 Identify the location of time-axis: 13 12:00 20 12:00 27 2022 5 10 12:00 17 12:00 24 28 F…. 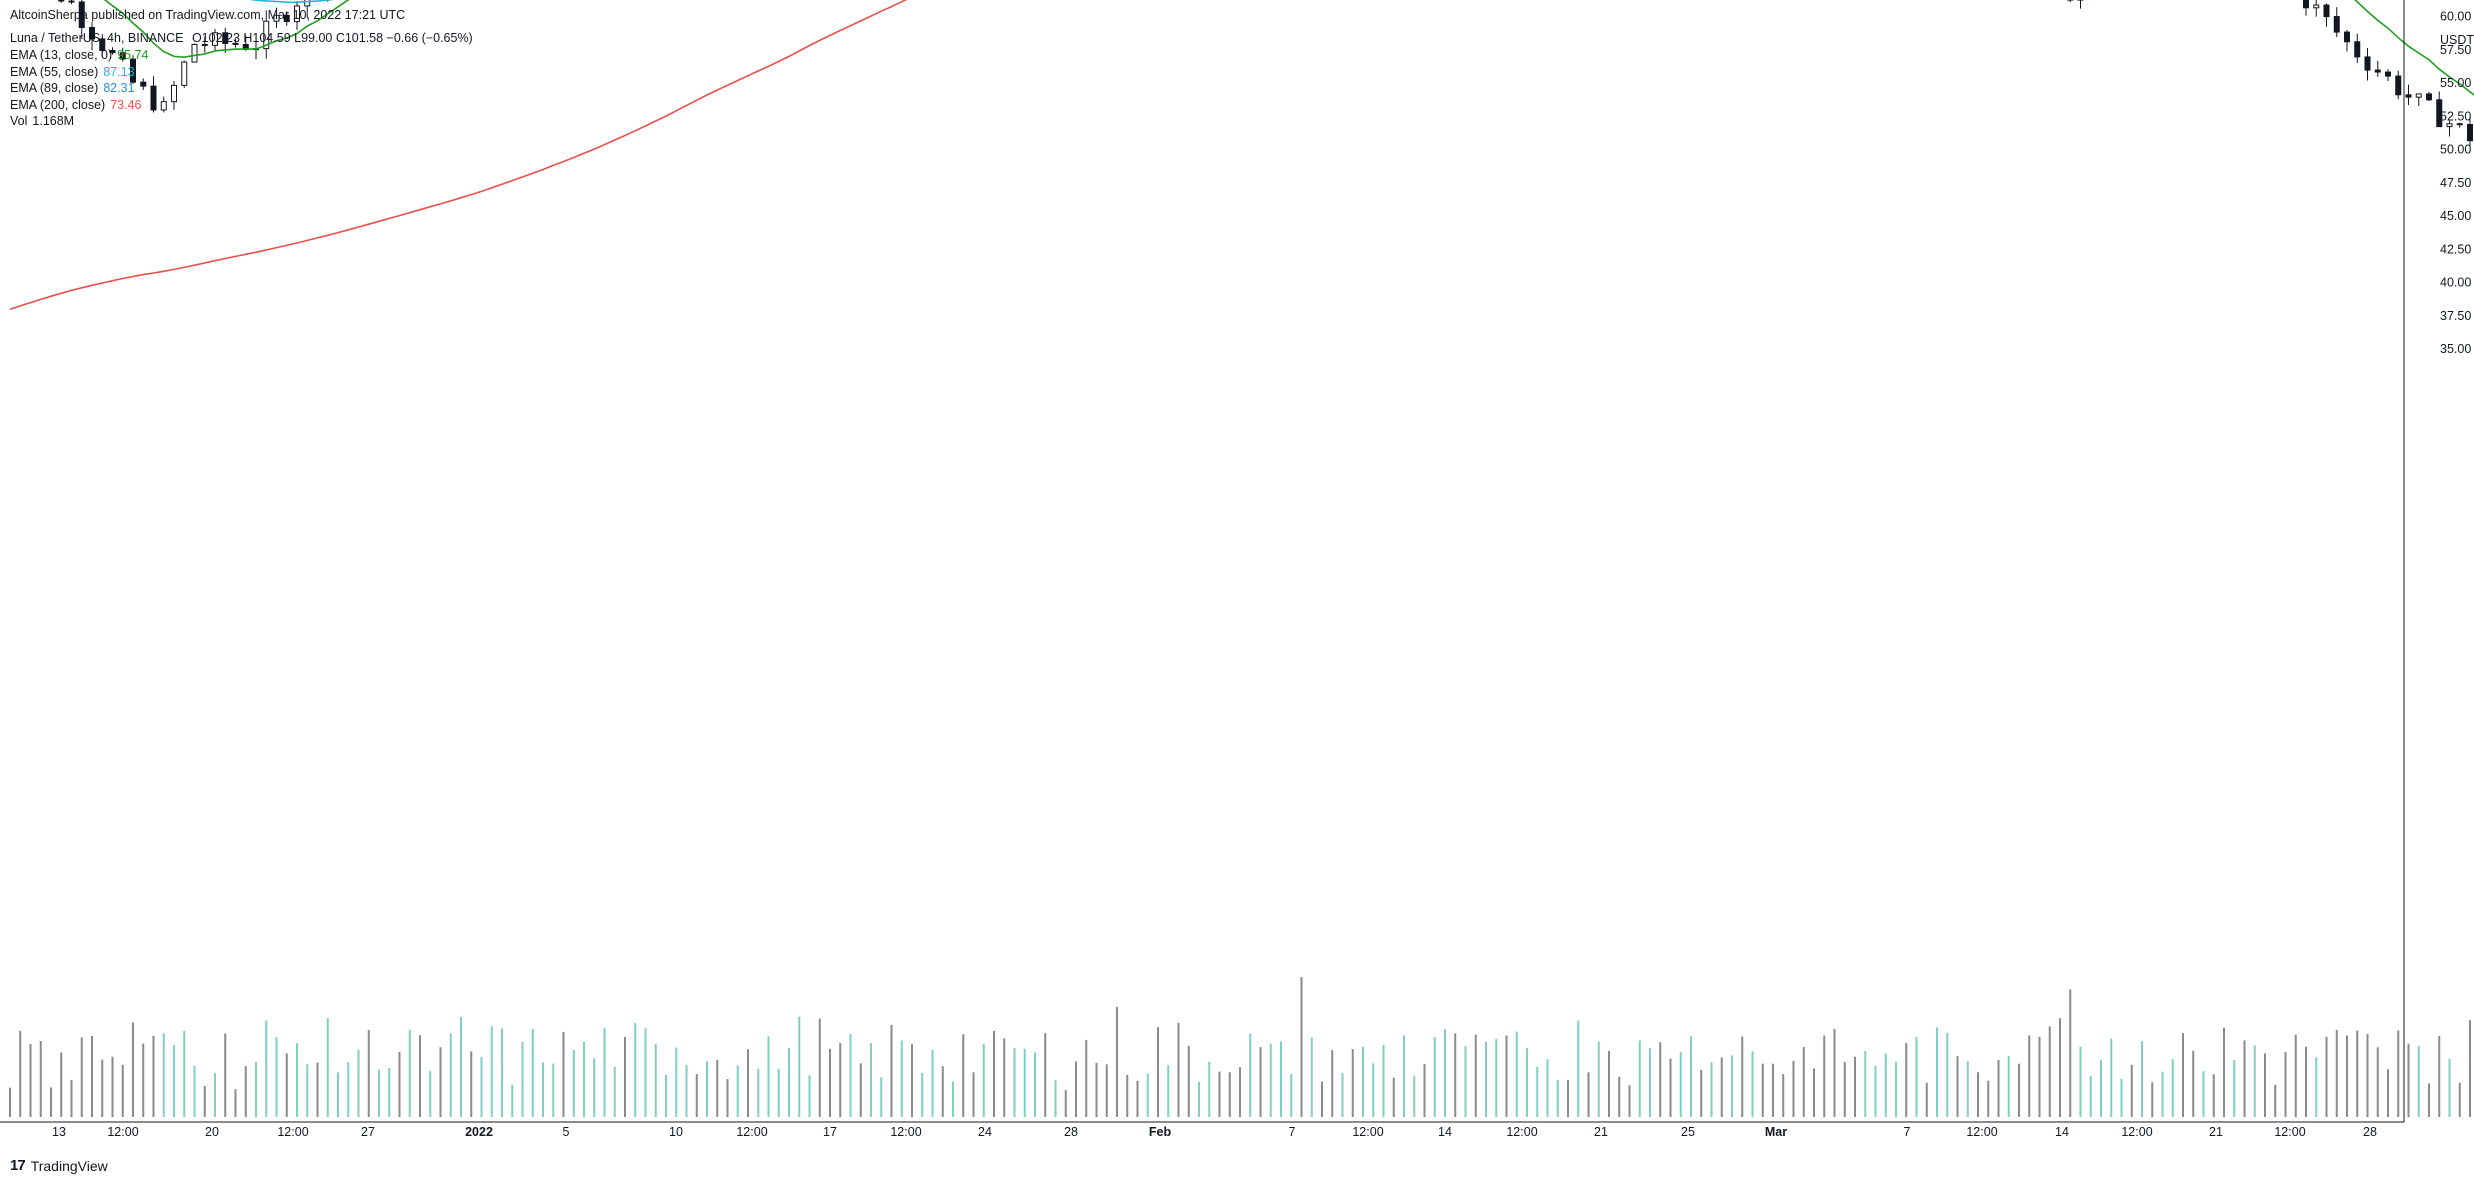
(1214, 1132).